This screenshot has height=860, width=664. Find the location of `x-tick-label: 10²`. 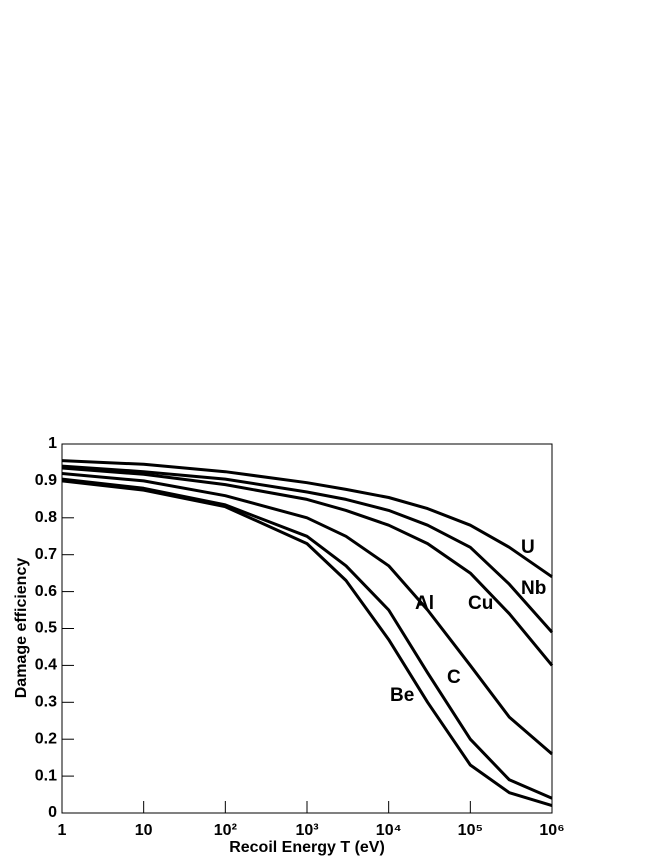

x-tick-label: 10² is located at coordinates (225, 830).